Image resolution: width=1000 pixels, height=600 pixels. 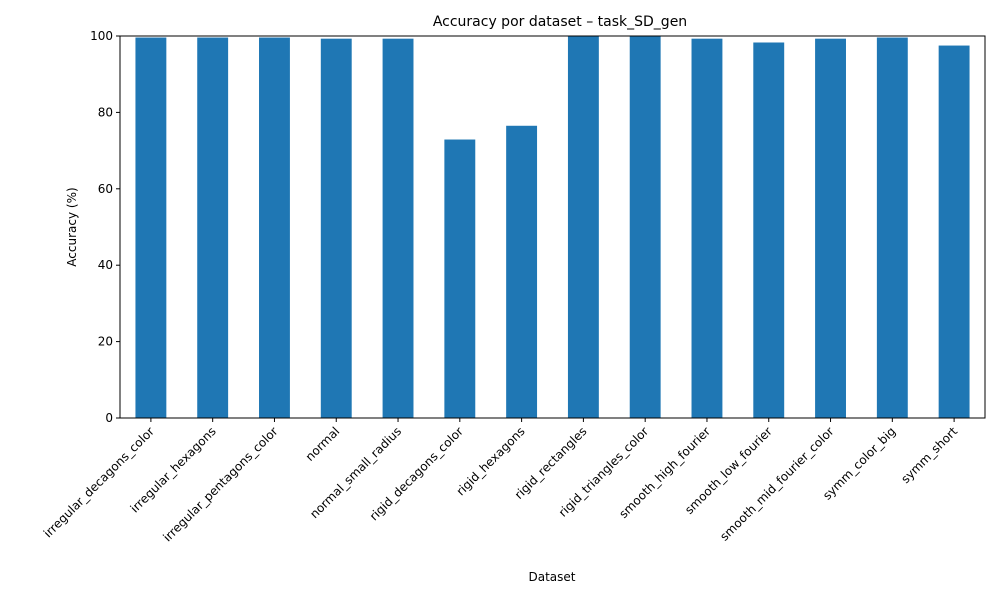 I want to click on y-tick-label: 80, so click(x=105, y=112).